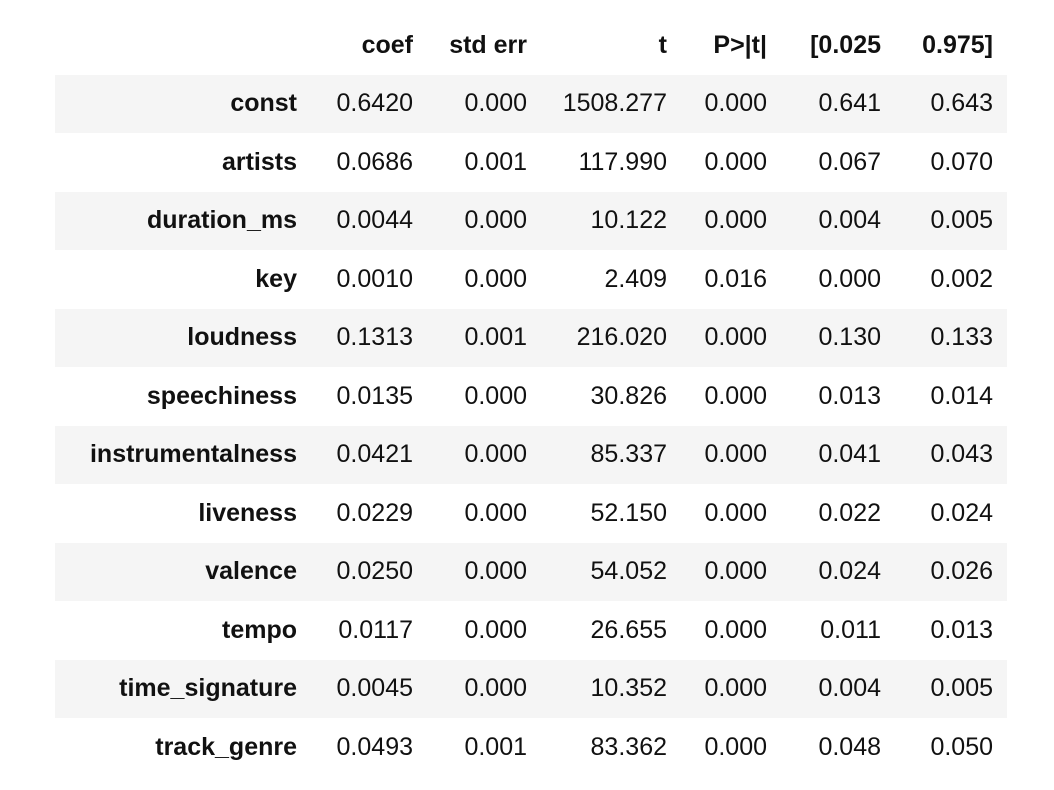  Describe the element at coordinates (226, 746) in the screenshot. I see `row-label: track_genre` at that location.